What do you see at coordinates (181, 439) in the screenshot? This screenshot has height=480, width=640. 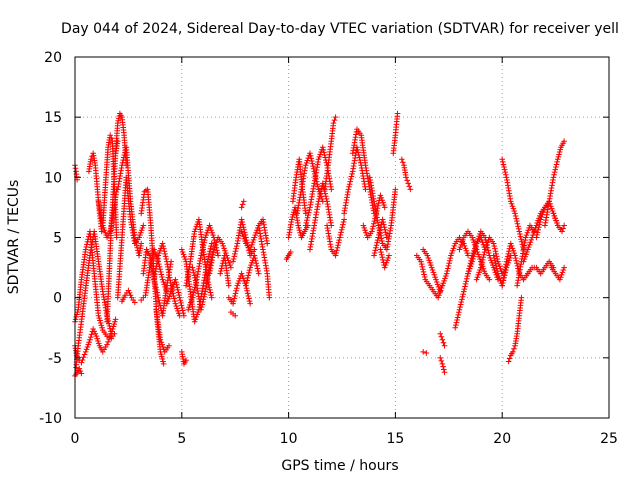 I see `x-tick-label: 5` at bounding box center [181, 439].